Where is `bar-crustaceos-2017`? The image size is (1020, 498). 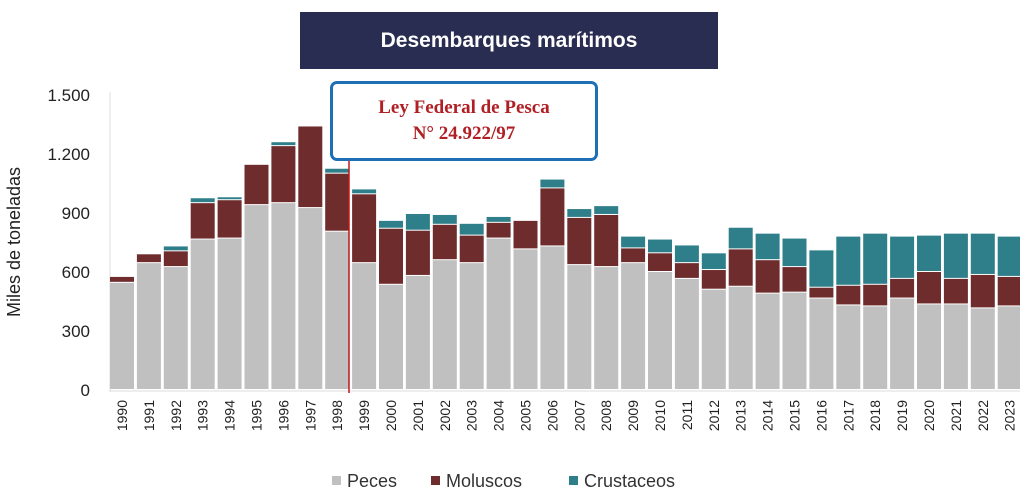 bar-crustaceos-2017 is located at coordinates (848, 260).